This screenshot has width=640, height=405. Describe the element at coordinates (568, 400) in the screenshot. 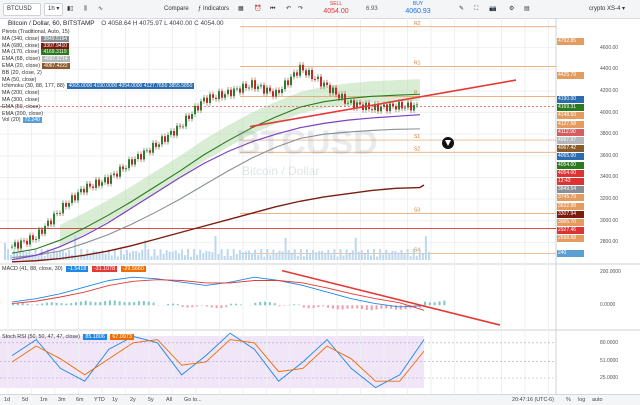

I see `percent-toggle: %` at that location.